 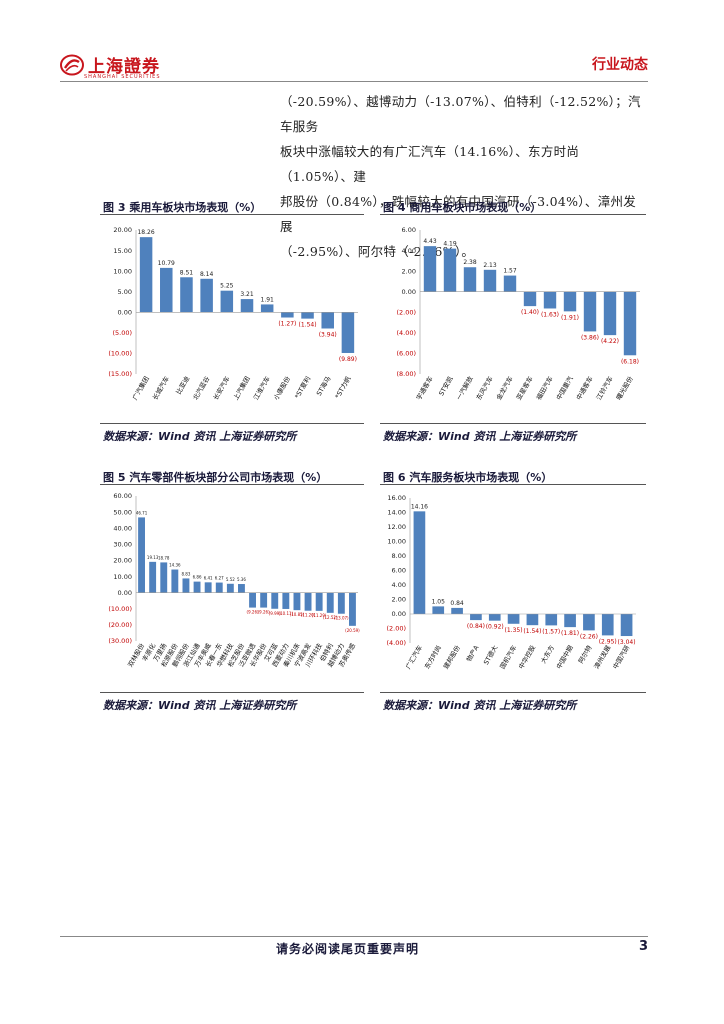 What do you see at coordinates (122, 496) in the screenshot?
I see `y-tick-label: 60.00` at bounding box center [122, 496].